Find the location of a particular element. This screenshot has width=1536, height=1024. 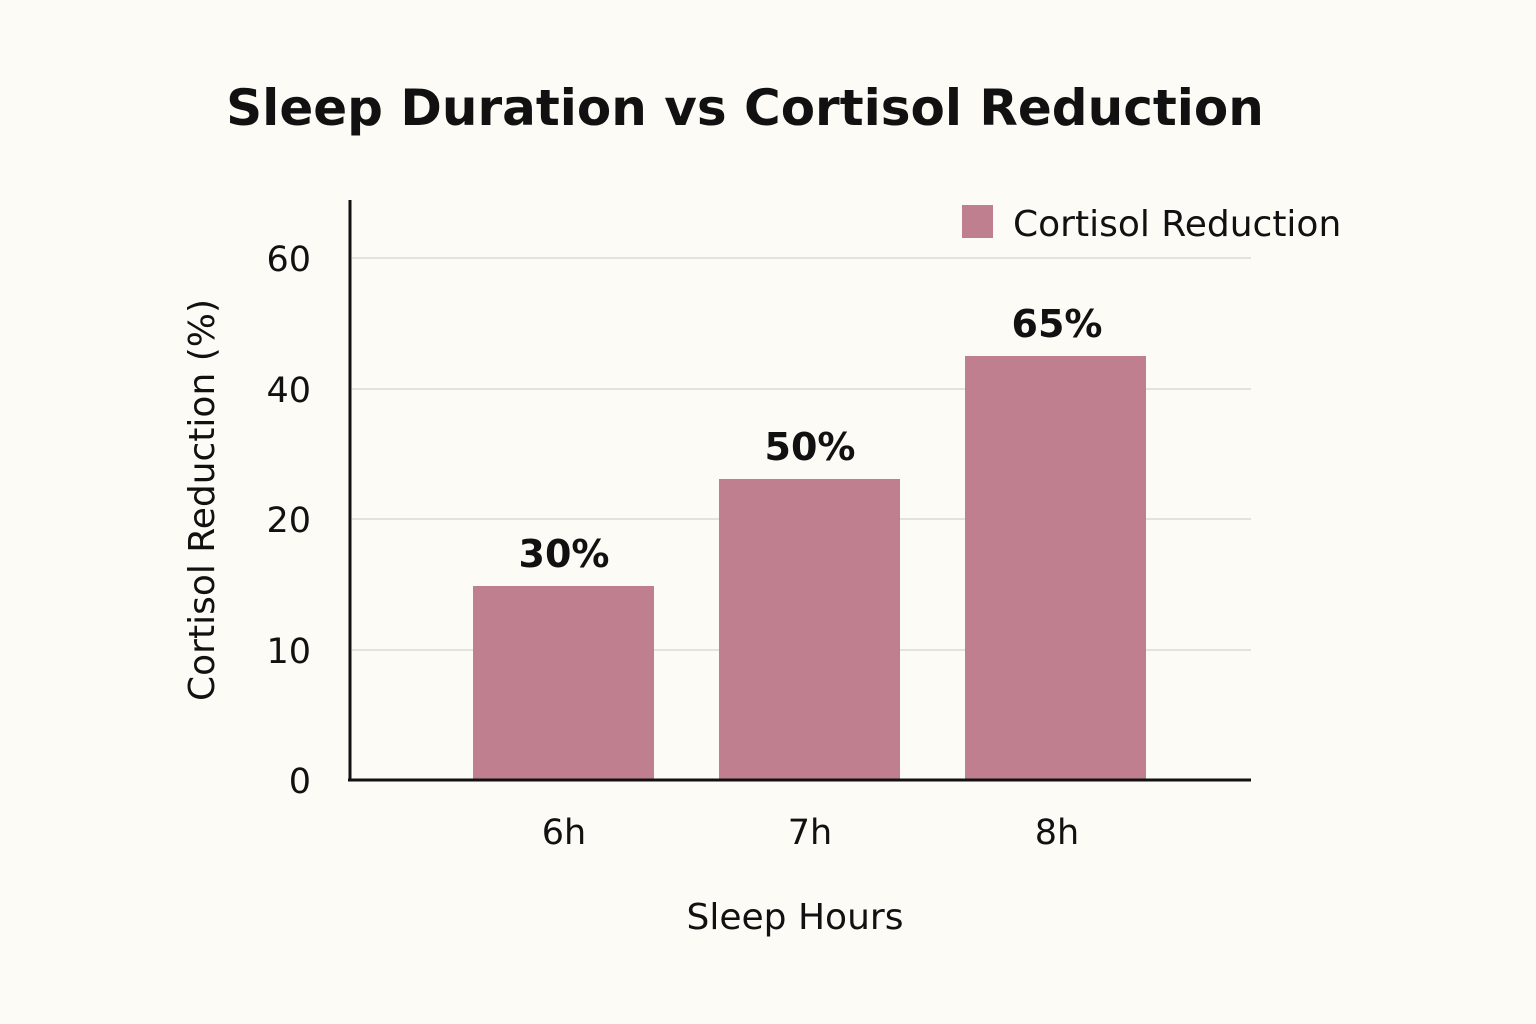

y-tick-label: 60 is located at coordinates (288, 260).